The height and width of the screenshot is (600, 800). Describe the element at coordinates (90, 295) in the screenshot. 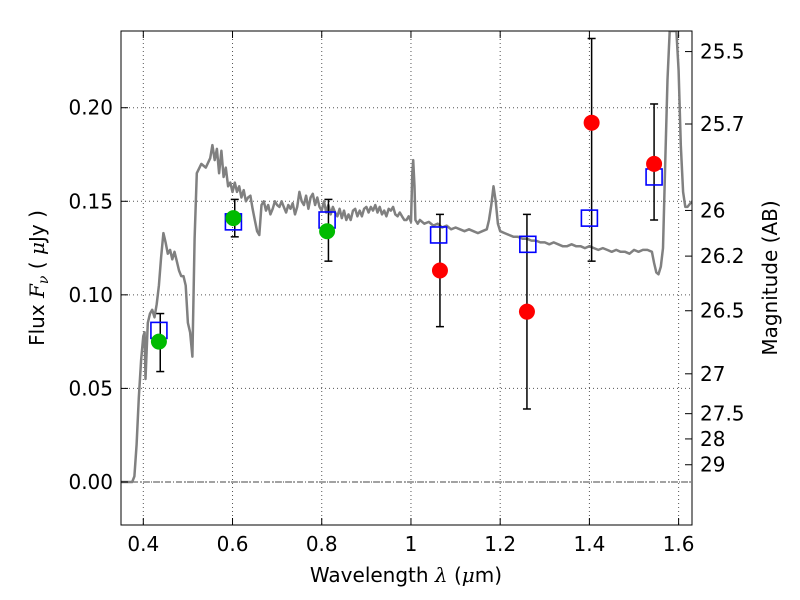

I see `y-tick-label: 0.10` at that location.